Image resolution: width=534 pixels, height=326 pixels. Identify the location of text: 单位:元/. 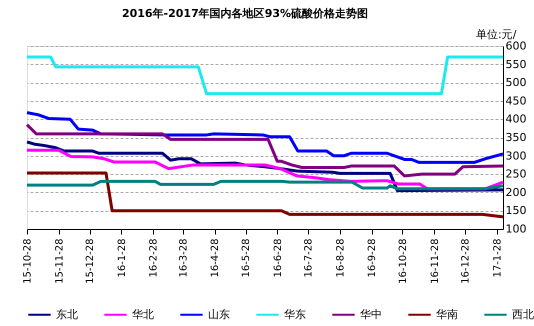
(496, 34).